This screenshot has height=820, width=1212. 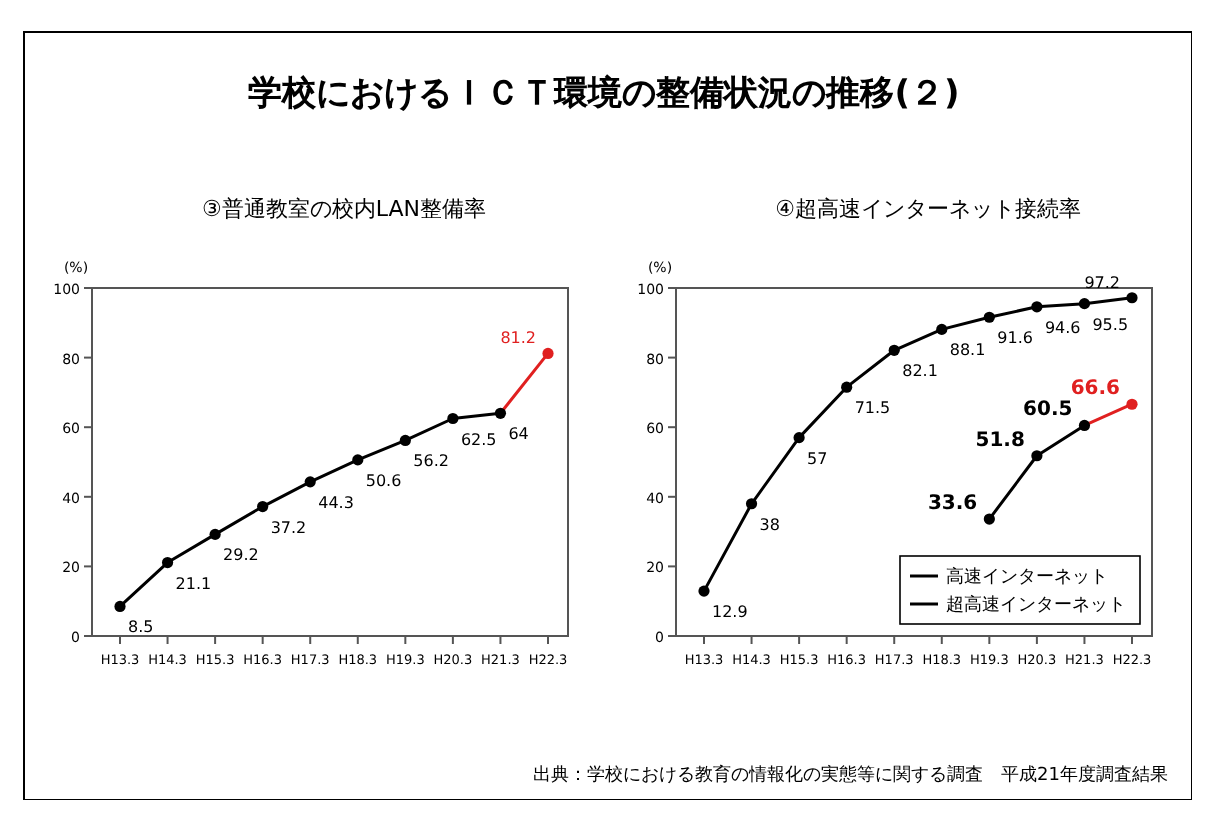 I want to click on data-label: 29.2, so click(x=241, y=555).